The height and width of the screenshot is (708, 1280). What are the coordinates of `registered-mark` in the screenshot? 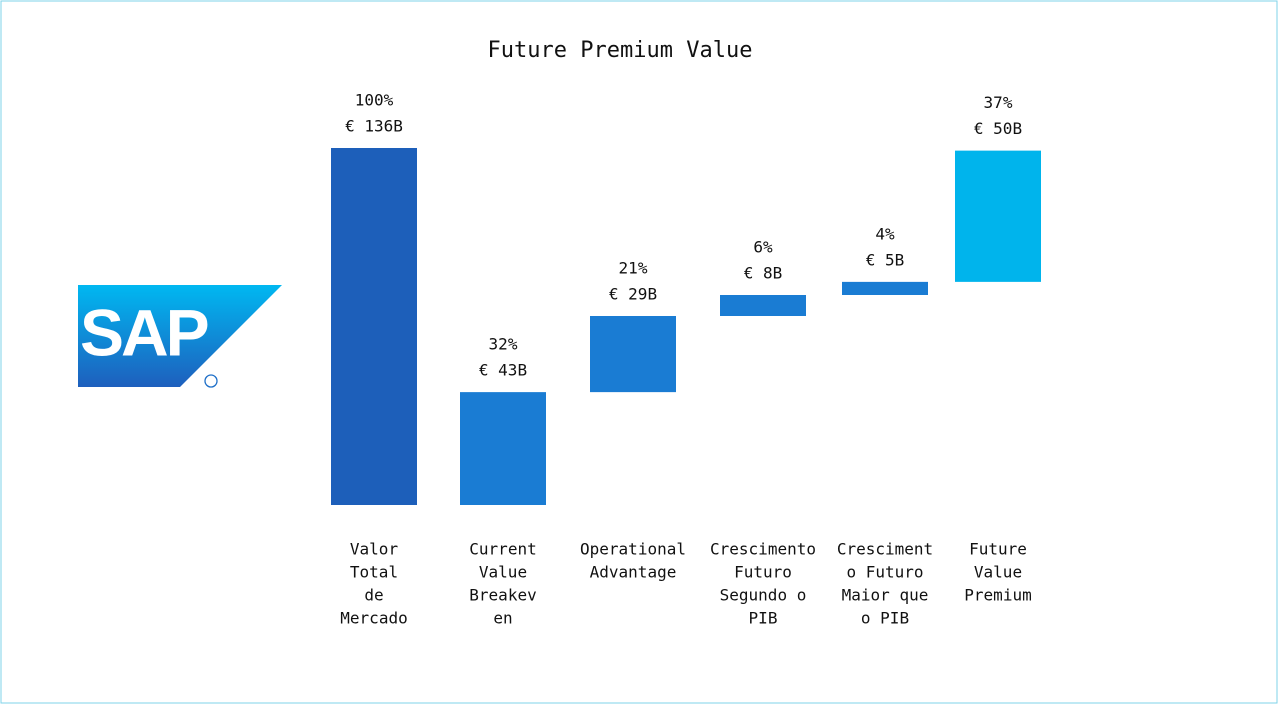 It's located at (211, 381).